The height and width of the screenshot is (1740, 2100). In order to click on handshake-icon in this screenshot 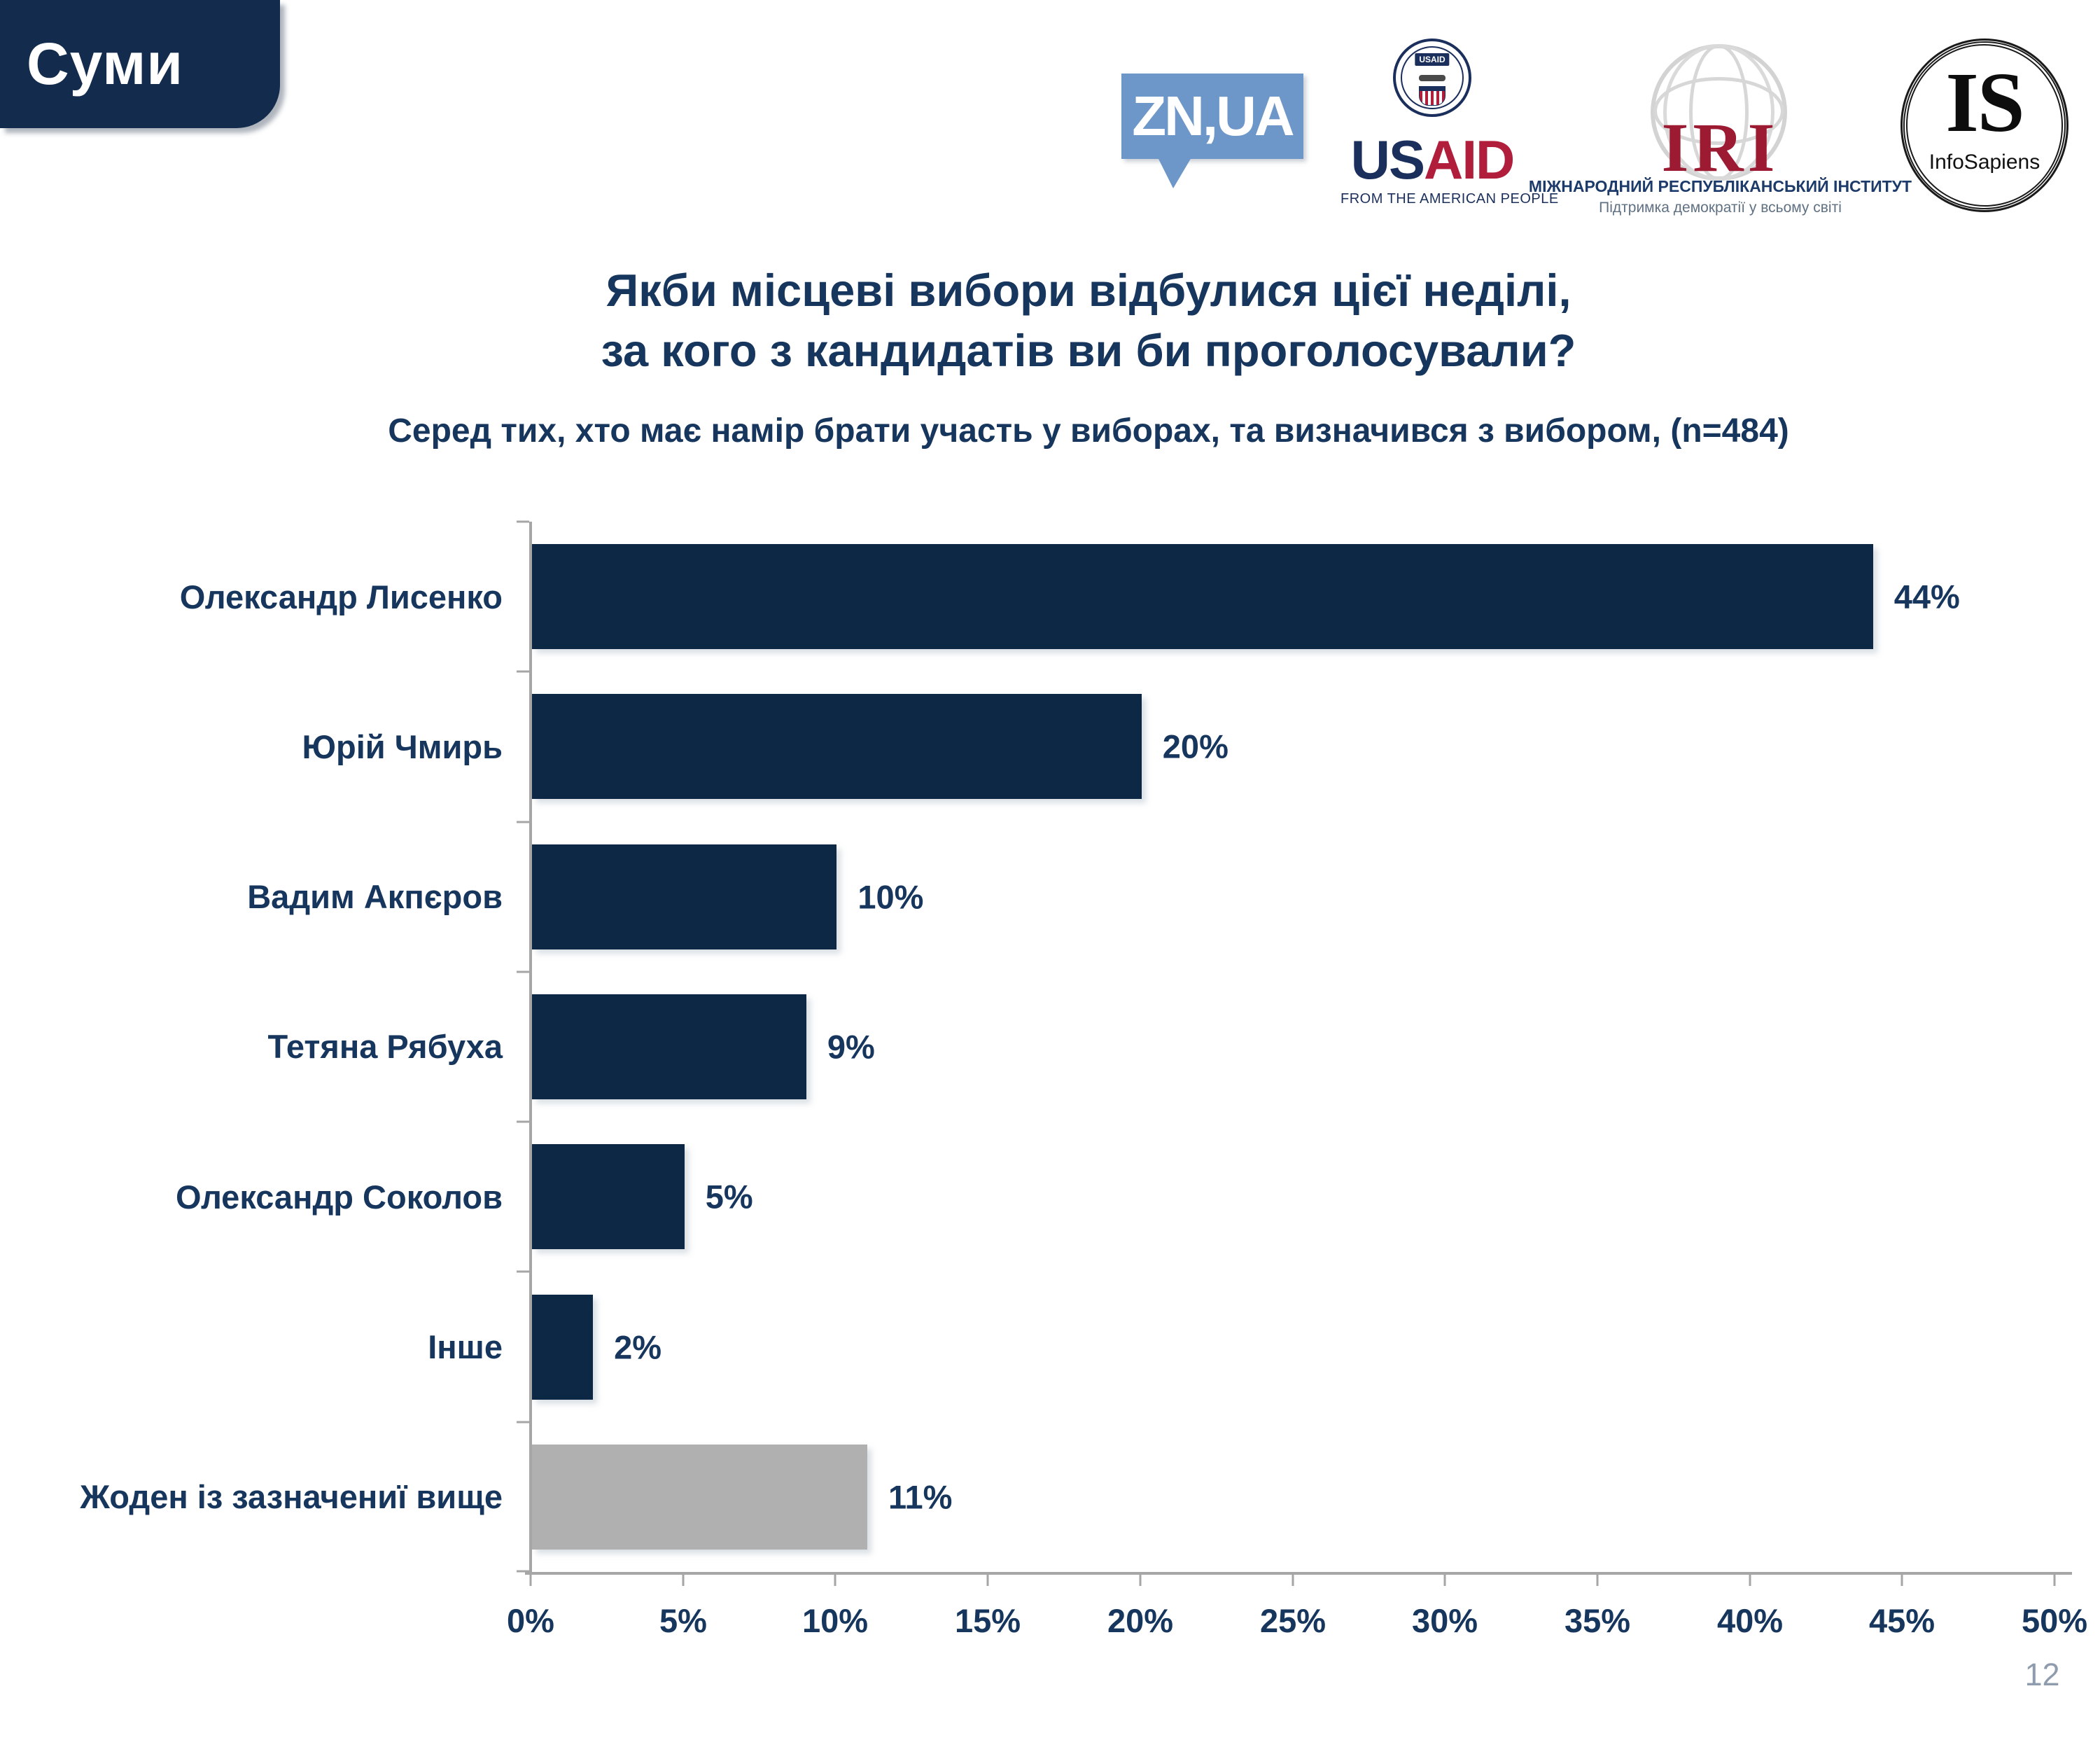, I will do `click(1432, 78)`.